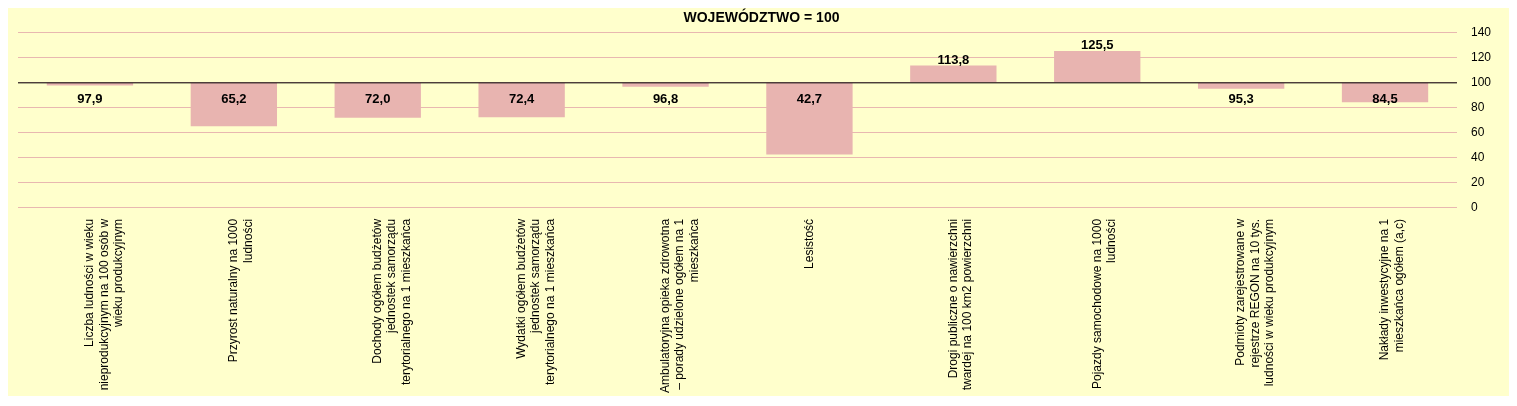 The height and width of the screenshot is (406, 1517). What do you see at coordinates (90, 98) in the screenshot?
I see `data-label: 97,9` at bounding box center [90, 98].